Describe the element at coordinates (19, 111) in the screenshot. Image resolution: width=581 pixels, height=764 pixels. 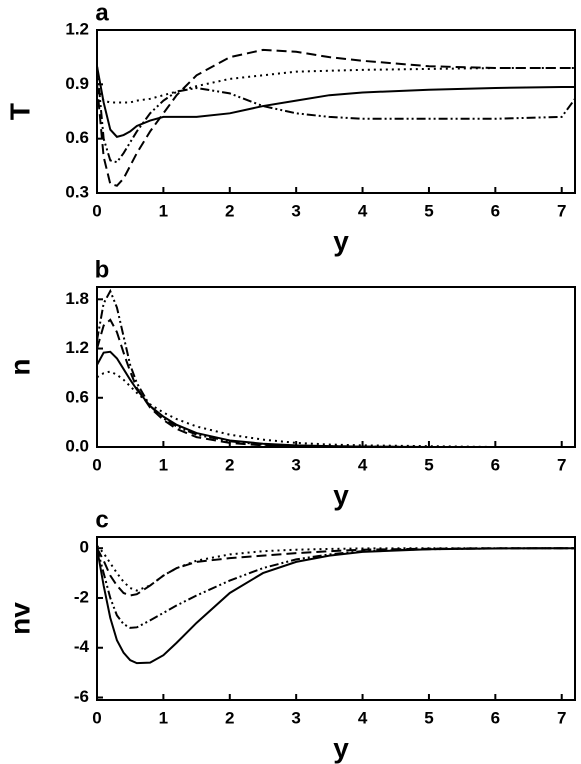
I see `y-axis-label: T` at that location.